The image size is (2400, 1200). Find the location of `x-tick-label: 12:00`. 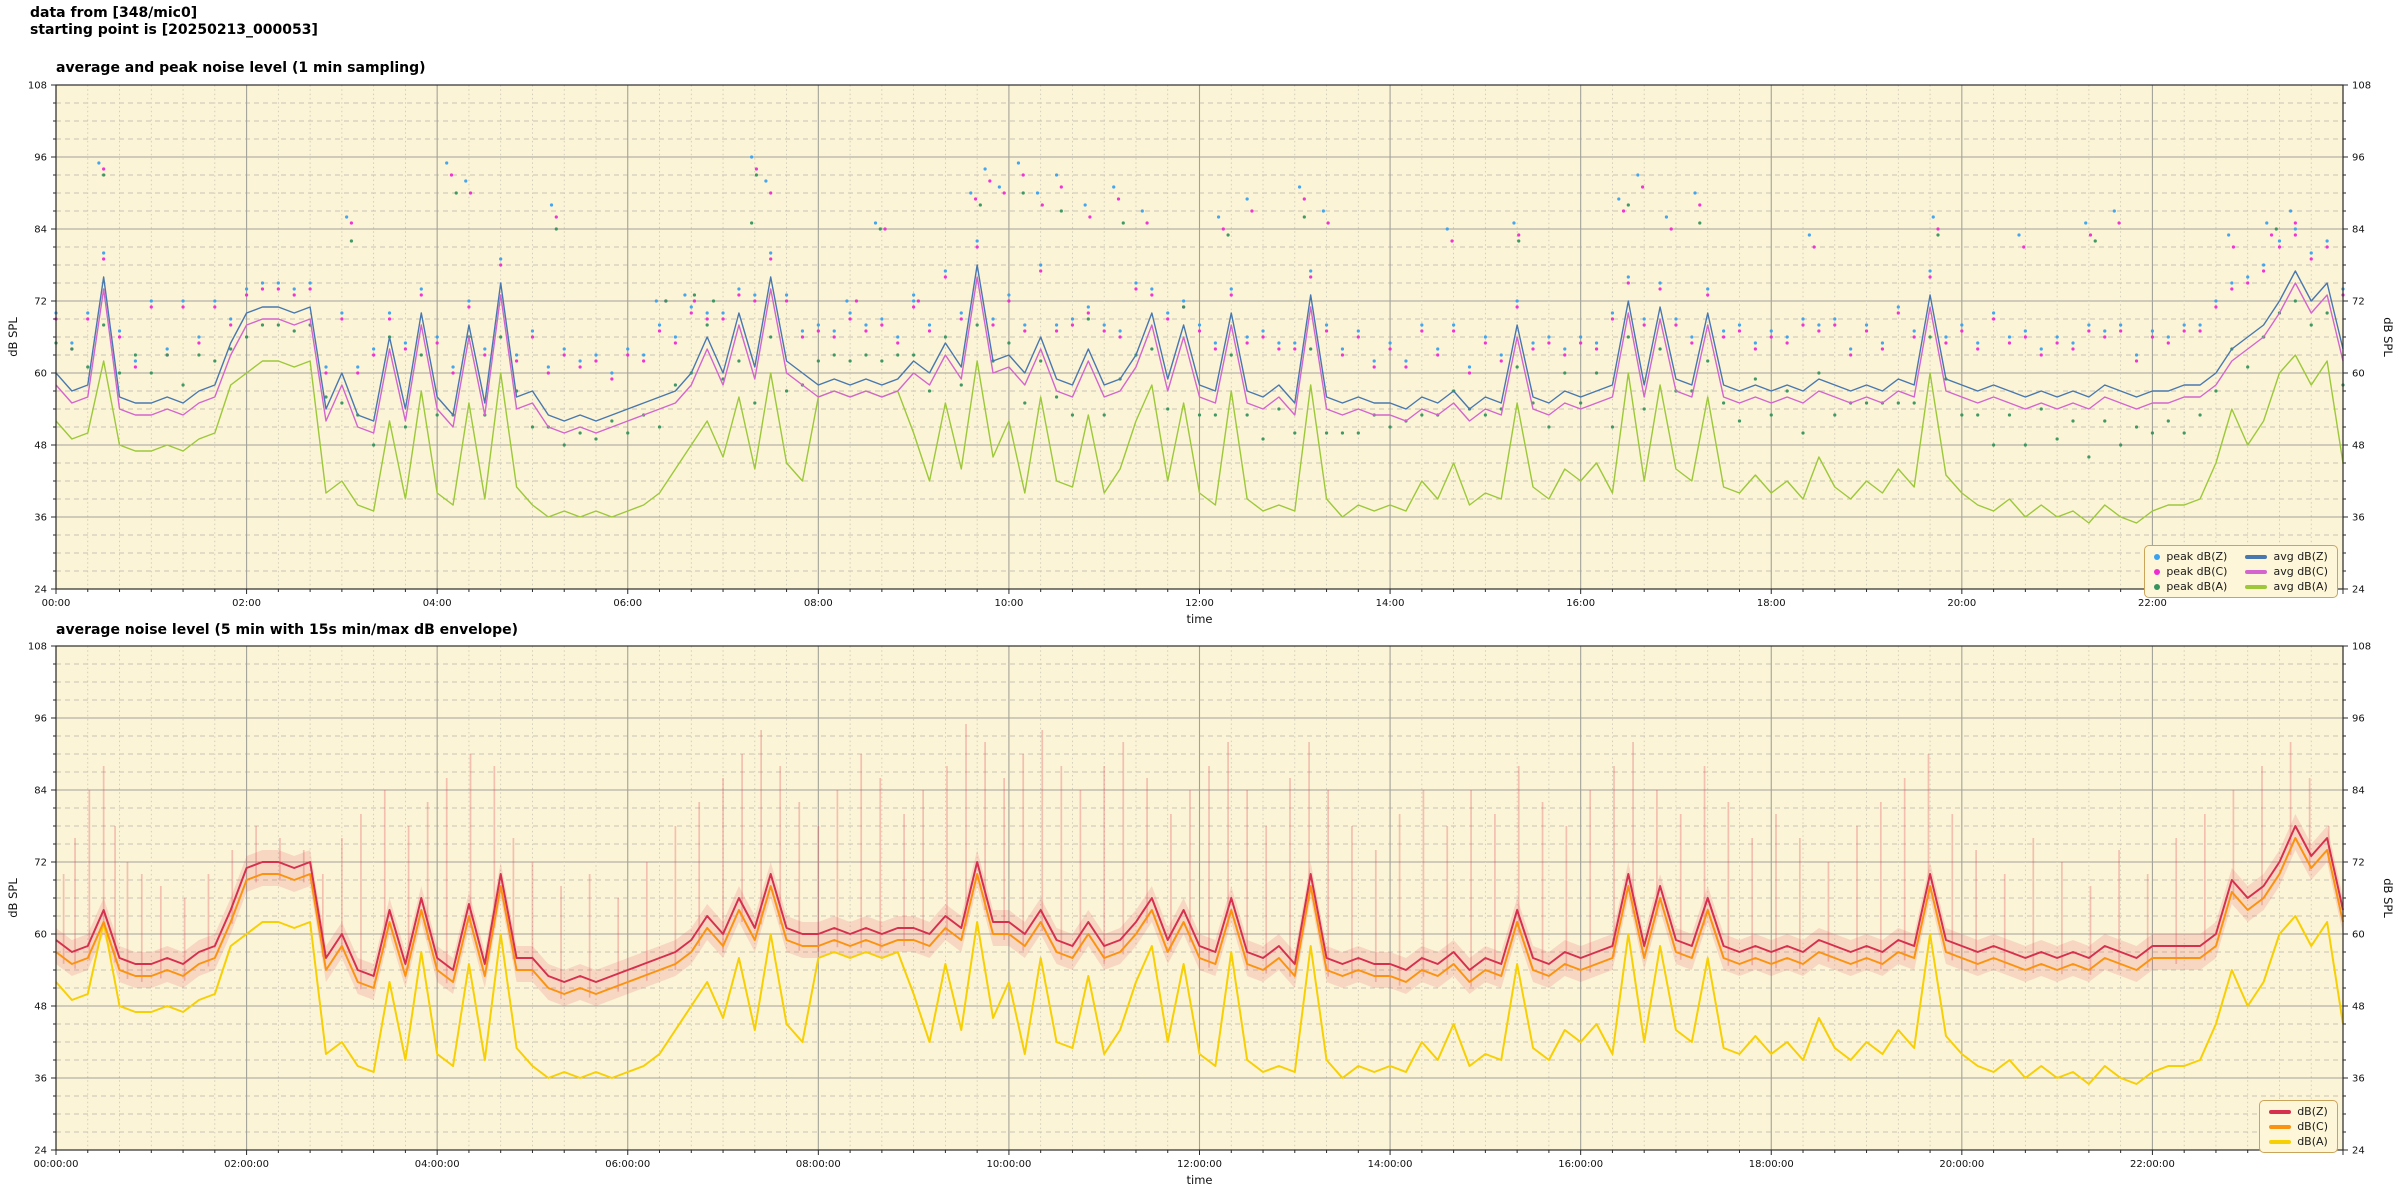

x-tick-label: 12:00 is located at coordinates (1199, 603).